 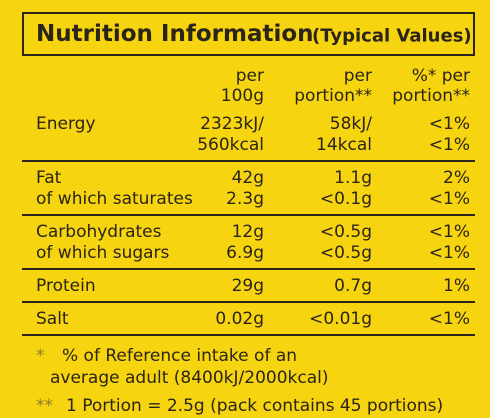 I want to click on row-label: Salt, so click(x=52, y=319).